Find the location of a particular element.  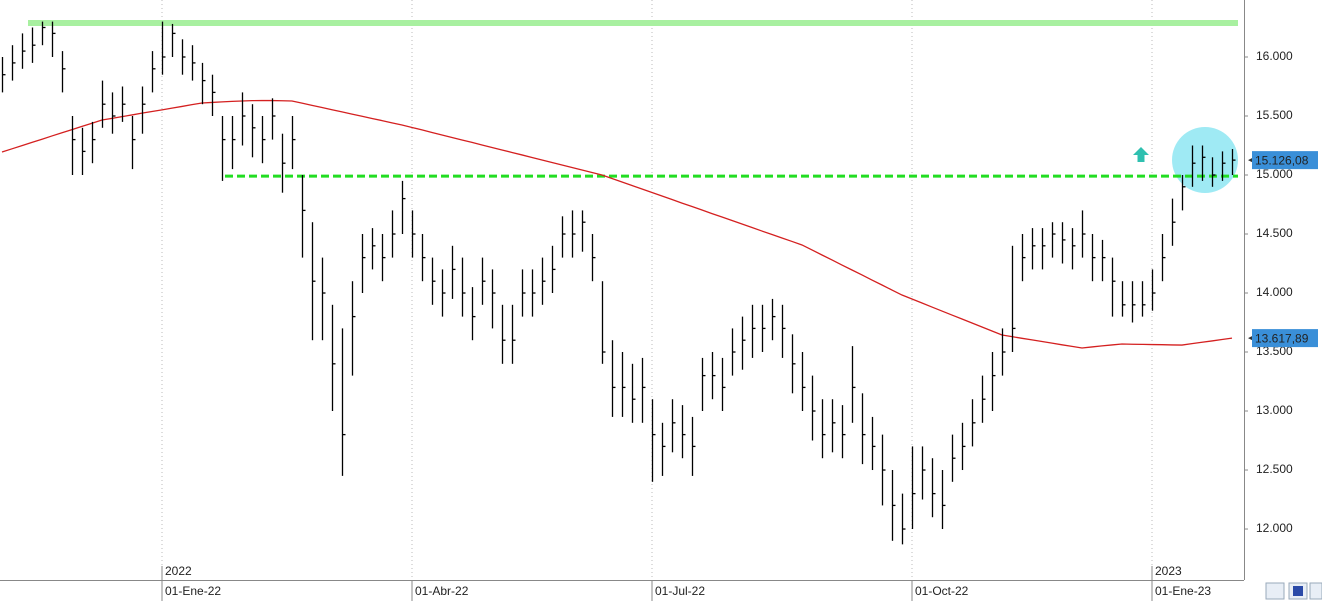

y-tick-label: 16.000 is located at coordinates (1274, 56).